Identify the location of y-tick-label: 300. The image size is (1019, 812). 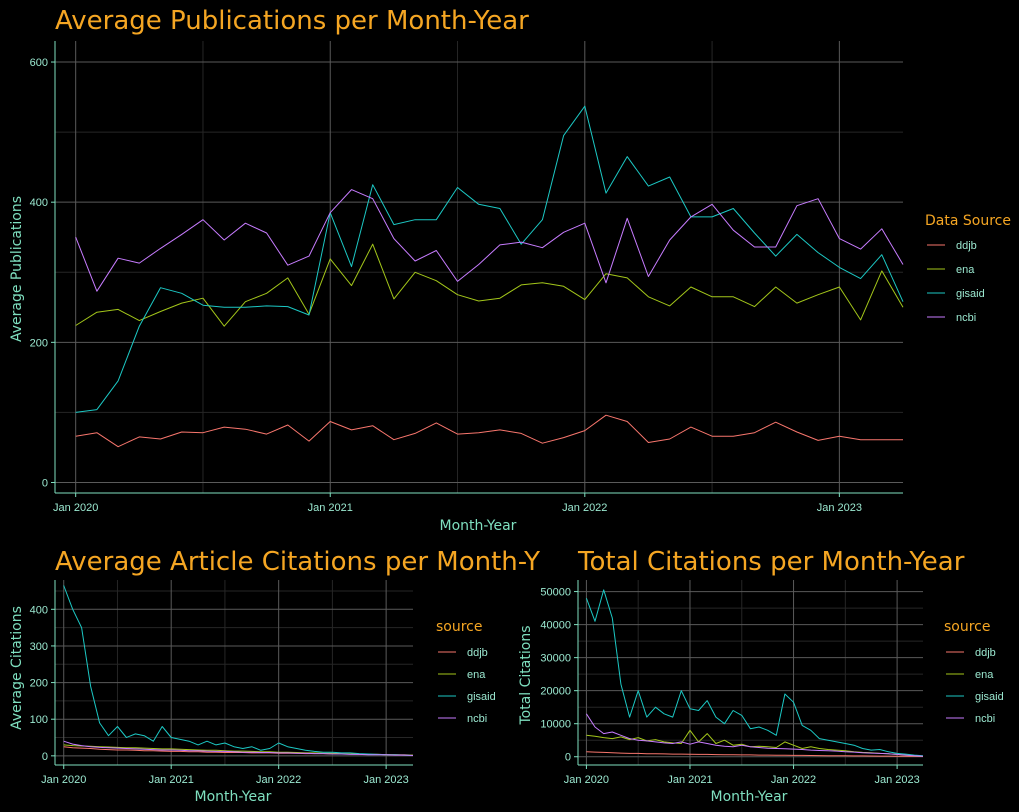
(39, 647).